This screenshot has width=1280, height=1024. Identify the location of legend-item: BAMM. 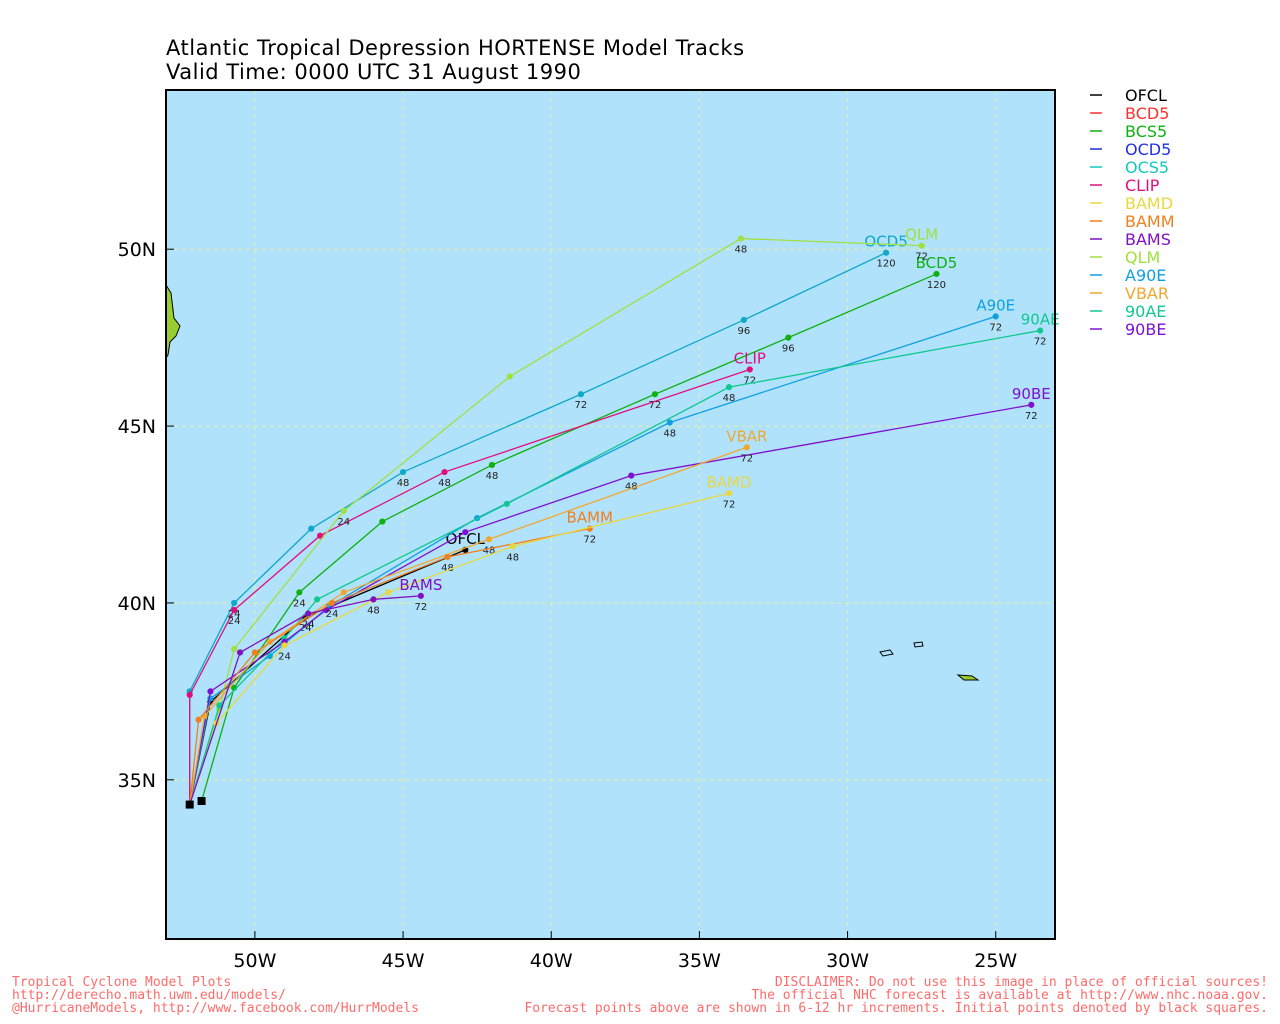
(1132, 221).